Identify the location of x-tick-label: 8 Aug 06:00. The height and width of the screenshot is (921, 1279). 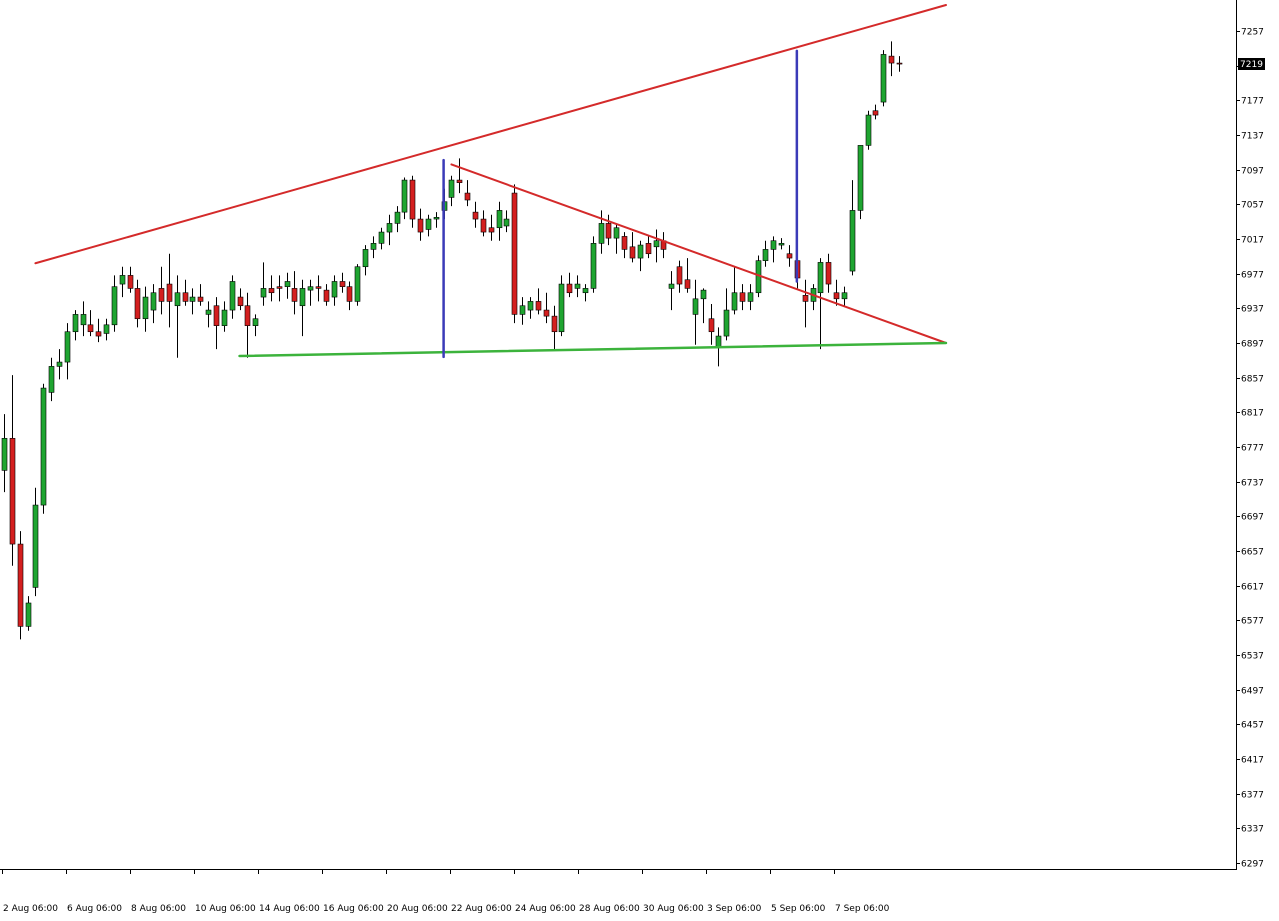
(158, 909).